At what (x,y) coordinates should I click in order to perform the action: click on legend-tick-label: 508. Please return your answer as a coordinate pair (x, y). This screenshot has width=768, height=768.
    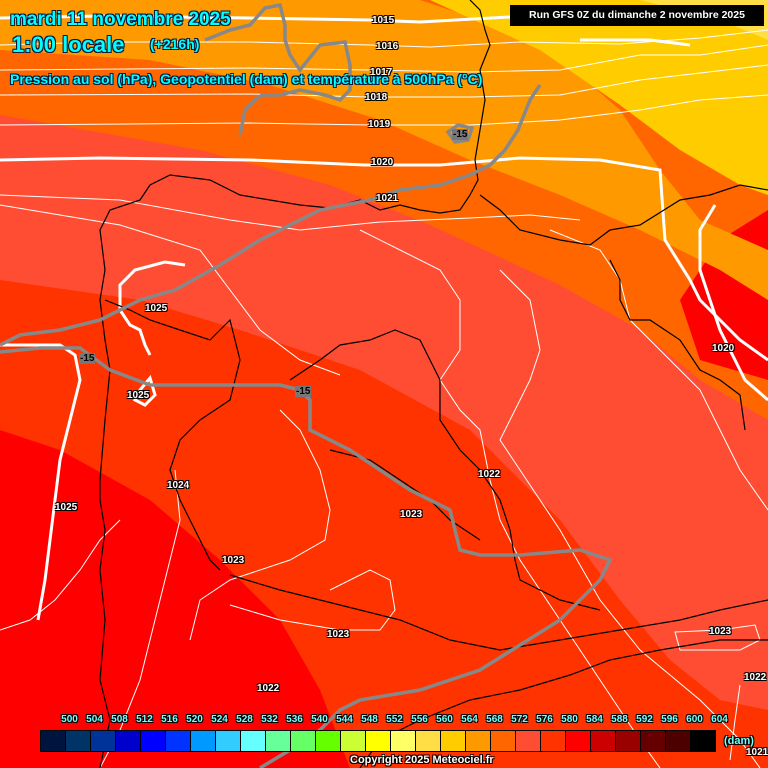
    Looking at the image, I should click on (119, 719).